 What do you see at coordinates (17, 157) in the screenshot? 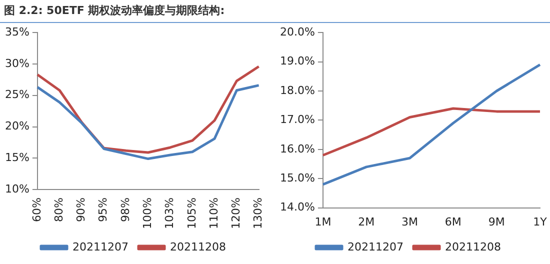
I see `y-tick-label: 15%` at bounding box center [17, 157].